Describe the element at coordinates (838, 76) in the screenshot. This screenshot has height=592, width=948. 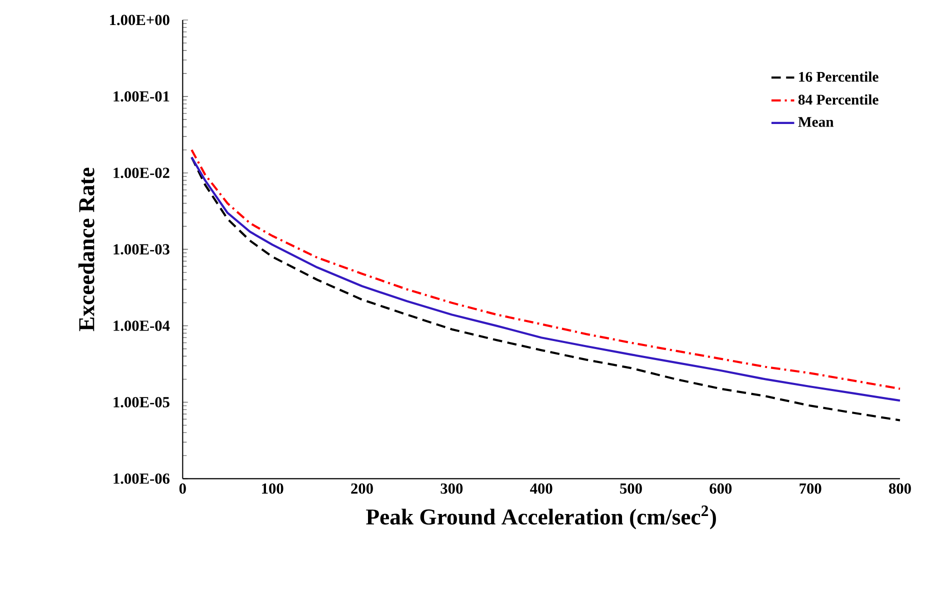
I see `legend-label: 16 Percentile` at that location.